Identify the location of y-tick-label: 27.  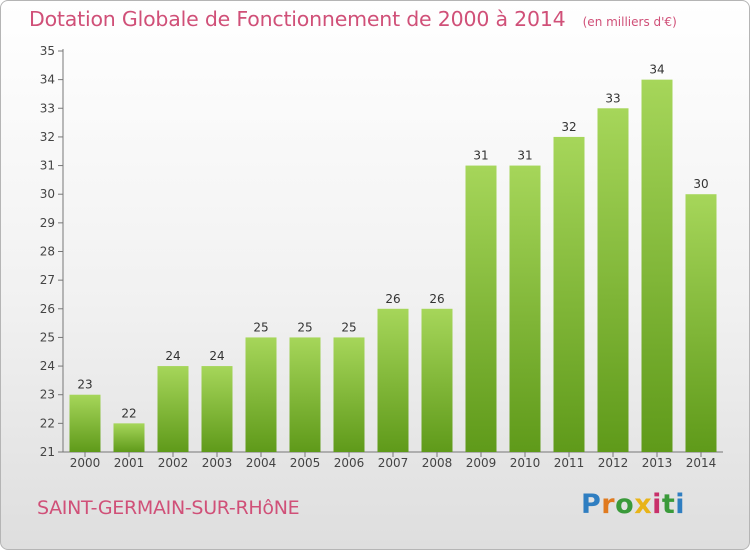
(47, 280).